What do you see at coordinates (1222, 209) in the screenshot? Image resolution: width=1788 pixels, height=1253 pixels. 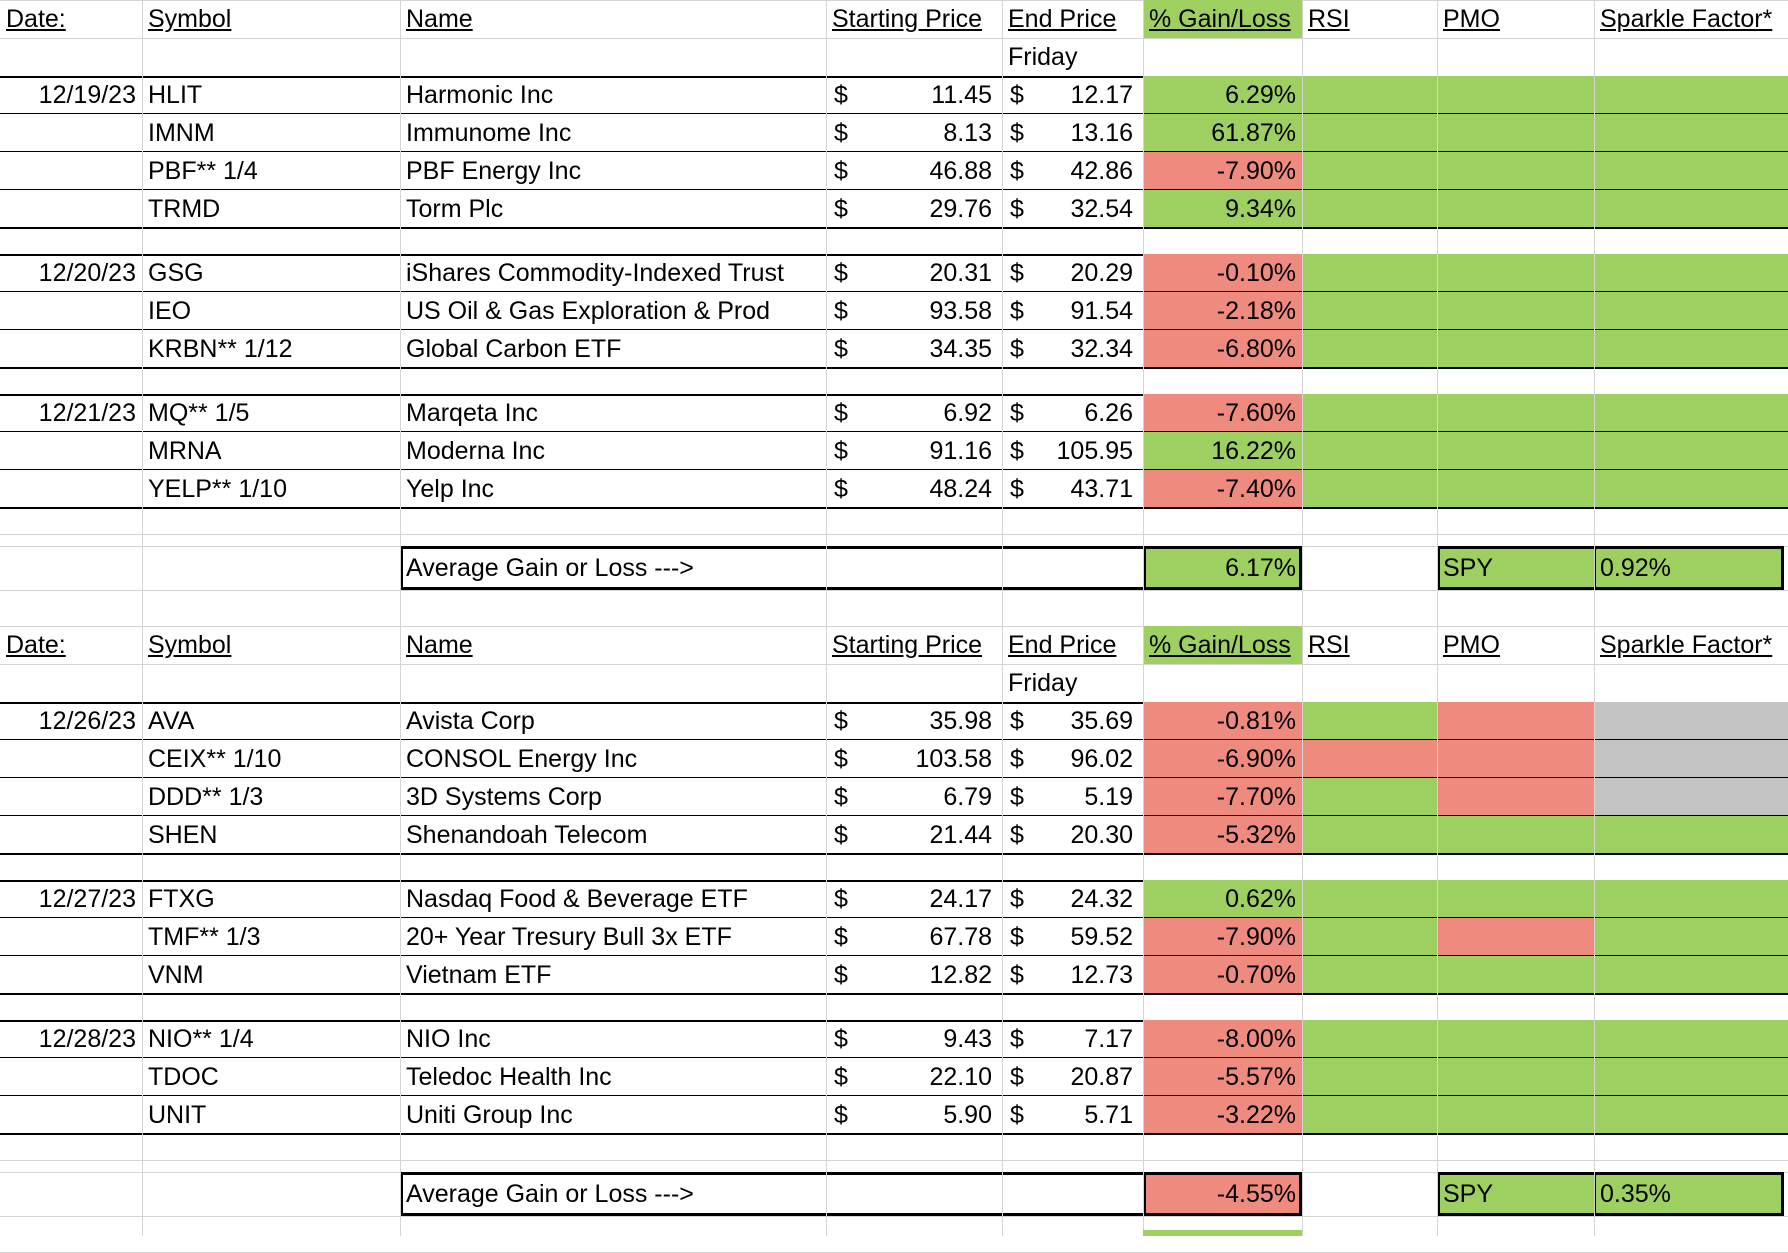 I see `gain-loss-cell: 9.34%` at bounding box center [1222, 209].